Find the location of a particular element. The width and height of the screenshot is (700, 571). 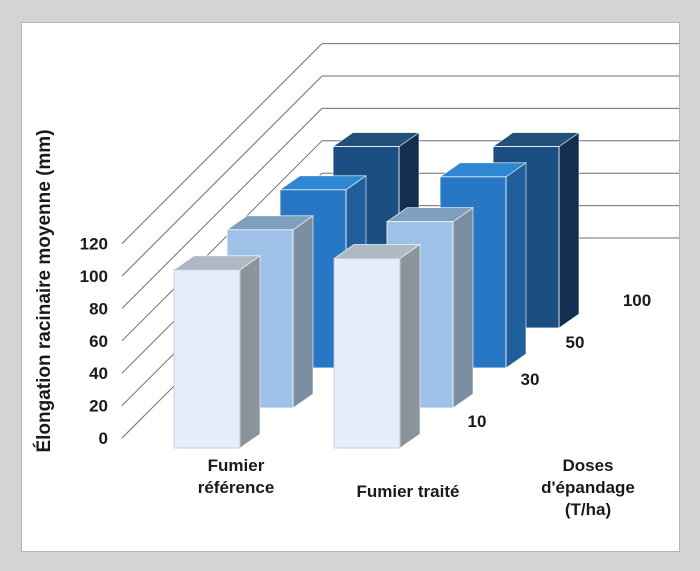

y-tick-label: 100 is located at coordinates (94, 276).